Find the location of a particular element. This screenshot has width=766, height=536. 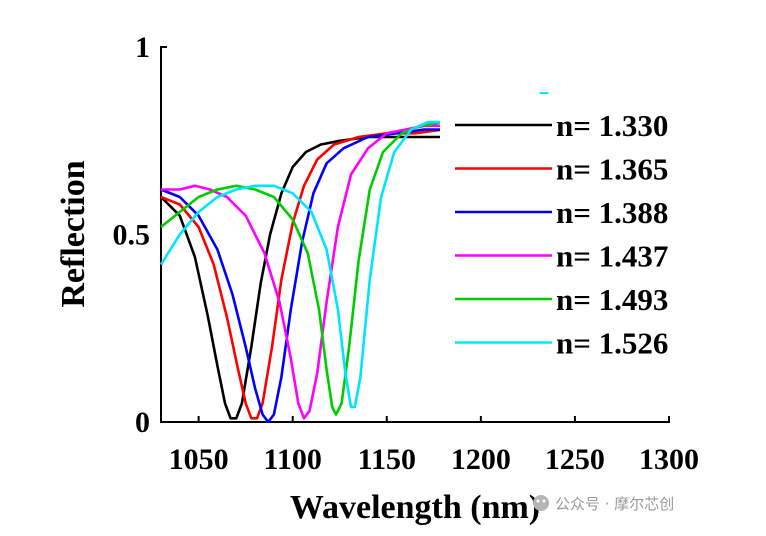

legend-label-1: n= 1.330 is located at coordinates (612, 125).